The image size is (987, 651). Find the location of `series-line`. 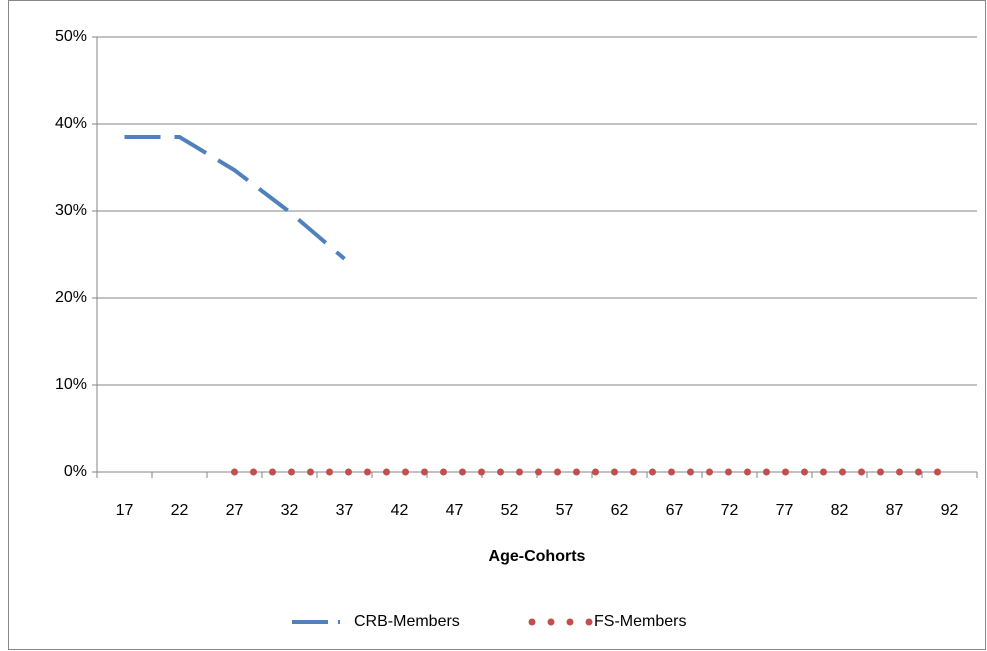

series-line is located at coordinates (235, 198).